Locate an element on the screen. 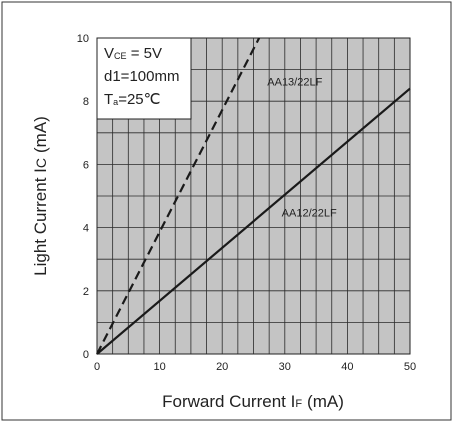 This screenshot has height=422, width=453. x-axis-title-main: Forward Current I is located at coordinates (228, 401).